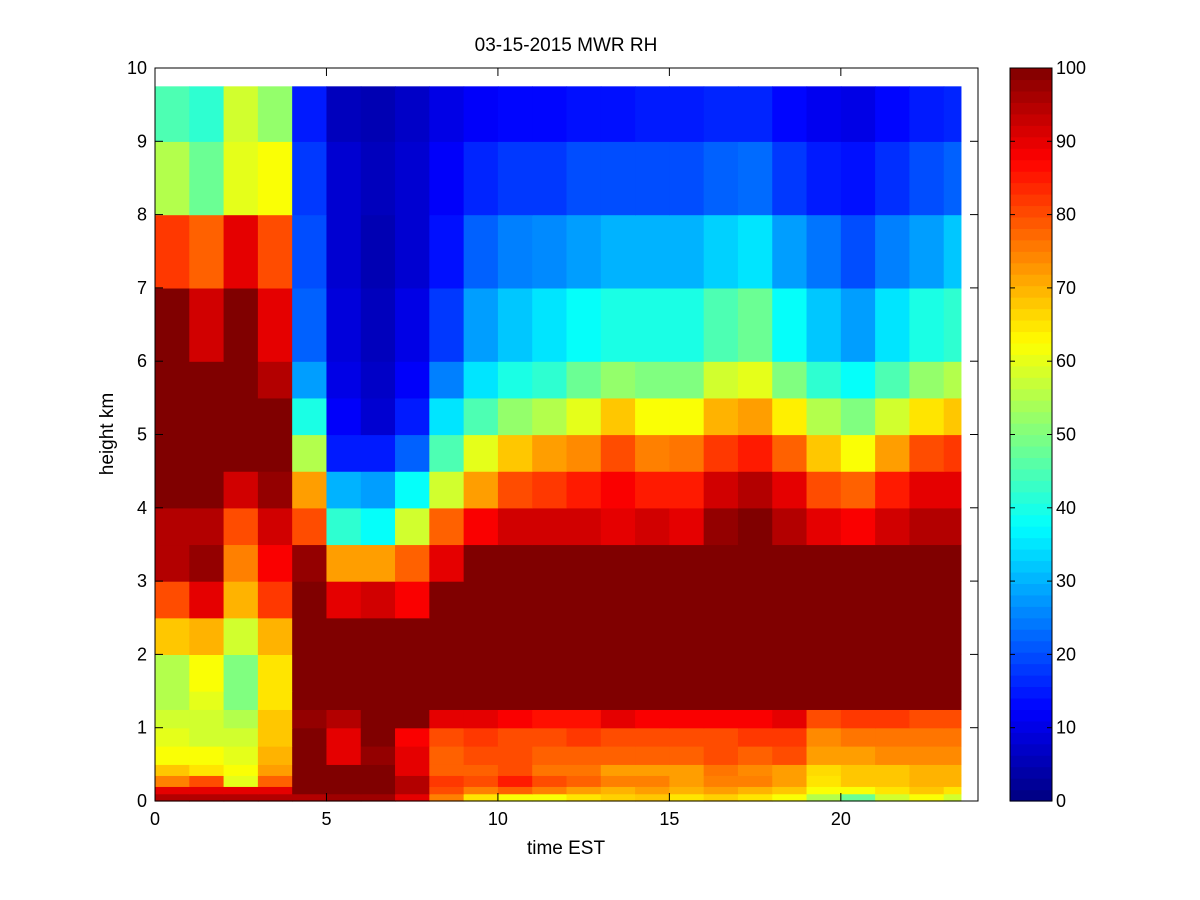 This screenshot has width=1200, height=900. Describe the element at coordinates (326, 819) in the screenshot. I see `x-tick-label: 5` at that location.